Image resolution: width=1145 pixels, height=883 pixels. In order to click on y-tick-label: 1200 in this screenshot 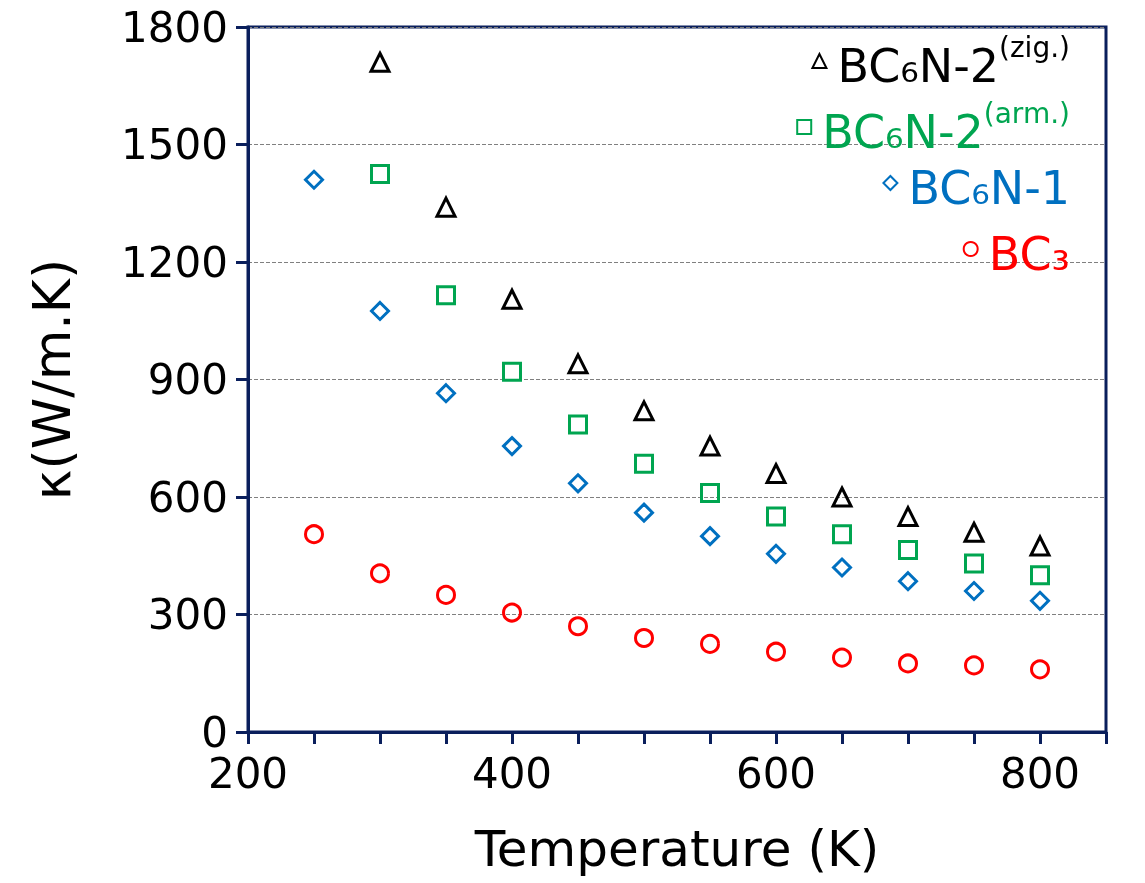, I will do `click(174, 262)`.